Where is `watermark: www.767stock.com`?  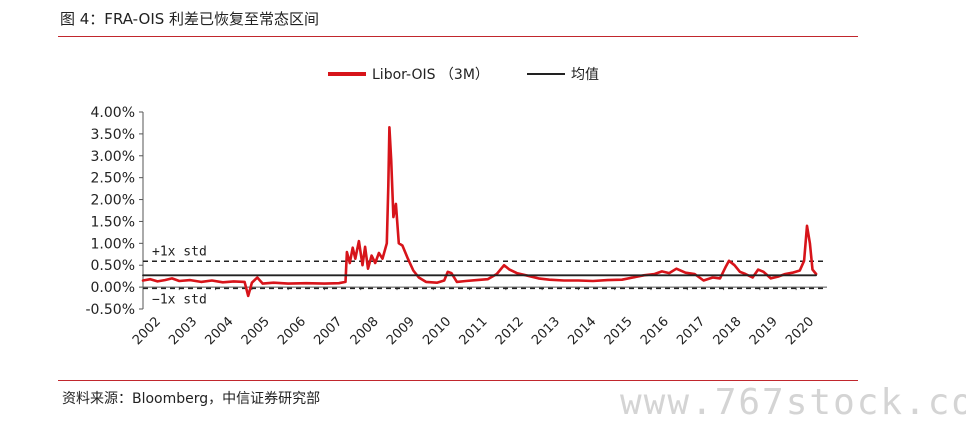
watermark: www.767stock.com is located at coordinates (793, 402).